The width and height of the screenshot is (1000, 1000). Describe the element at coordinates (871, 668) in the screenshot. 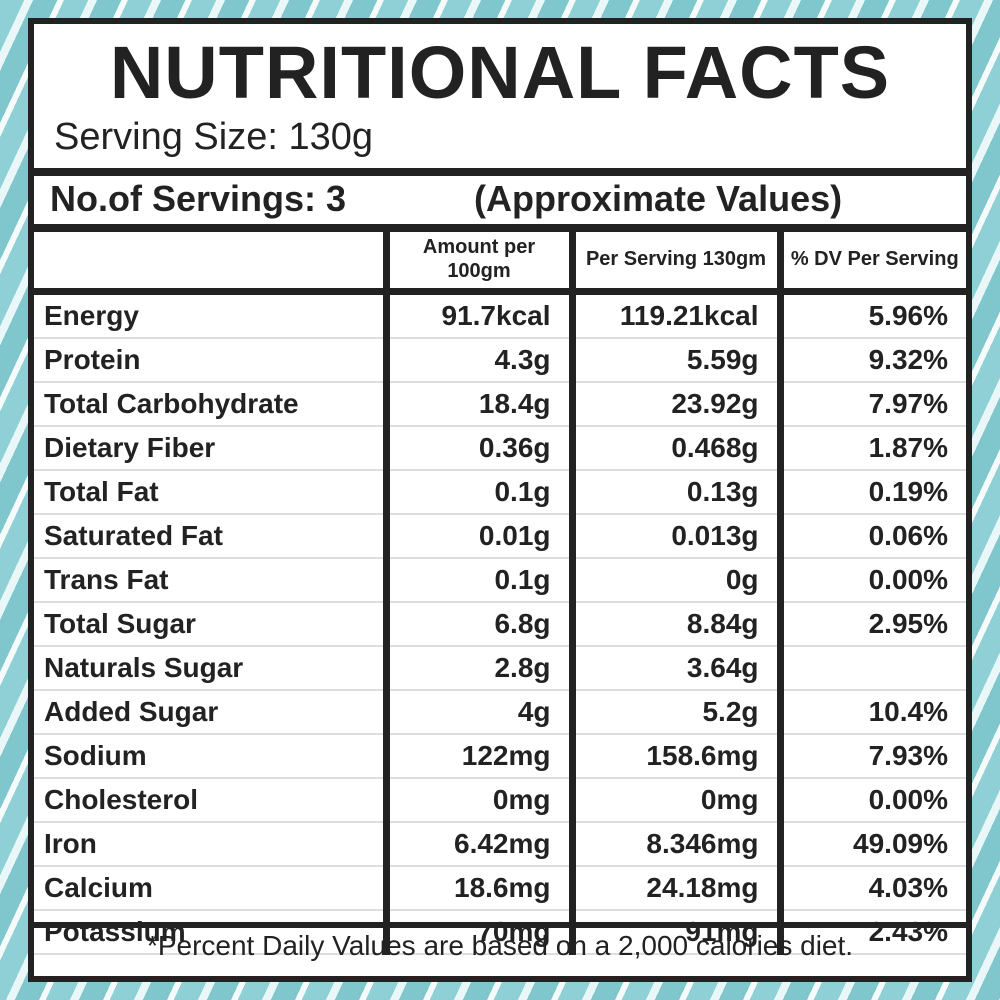

I see `nutrient-value` at that location.